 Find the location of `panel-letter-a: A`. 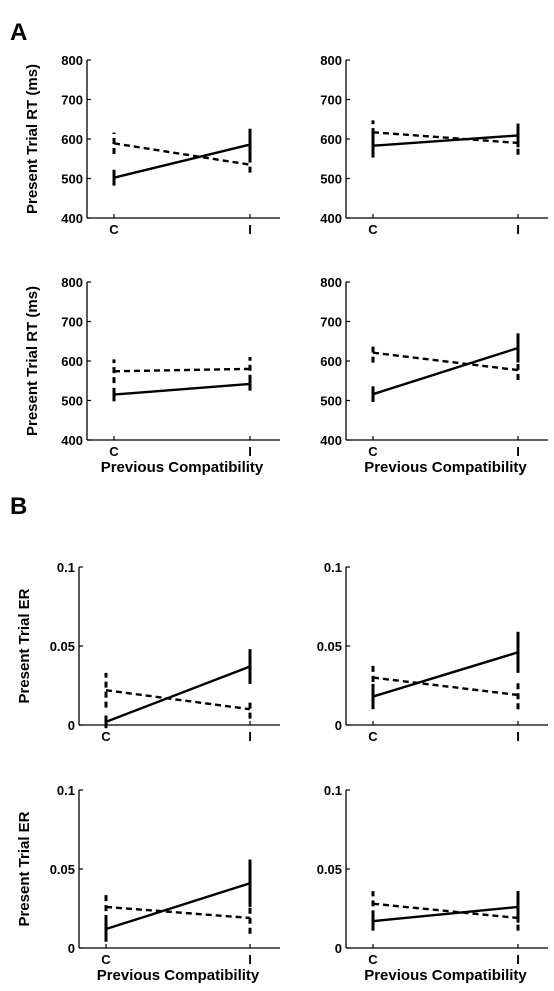

panel-letter-a: A is located at coordinates (18, 32).